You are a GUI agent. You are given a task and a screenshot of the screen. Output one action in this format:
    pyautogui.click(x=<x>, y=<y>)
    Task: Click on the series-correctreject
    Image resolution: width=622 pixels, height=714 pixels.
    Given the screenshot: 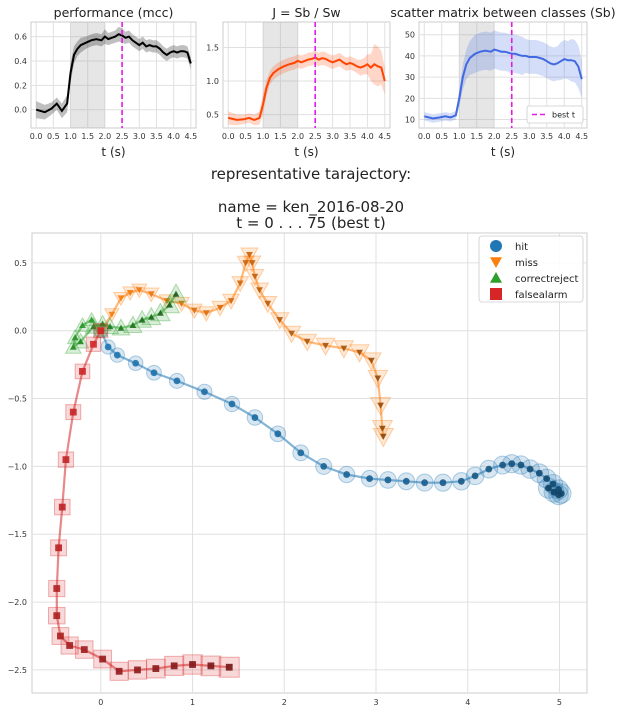 What is the action you would take?
    pyautogui.click(x=125, y=318)
    